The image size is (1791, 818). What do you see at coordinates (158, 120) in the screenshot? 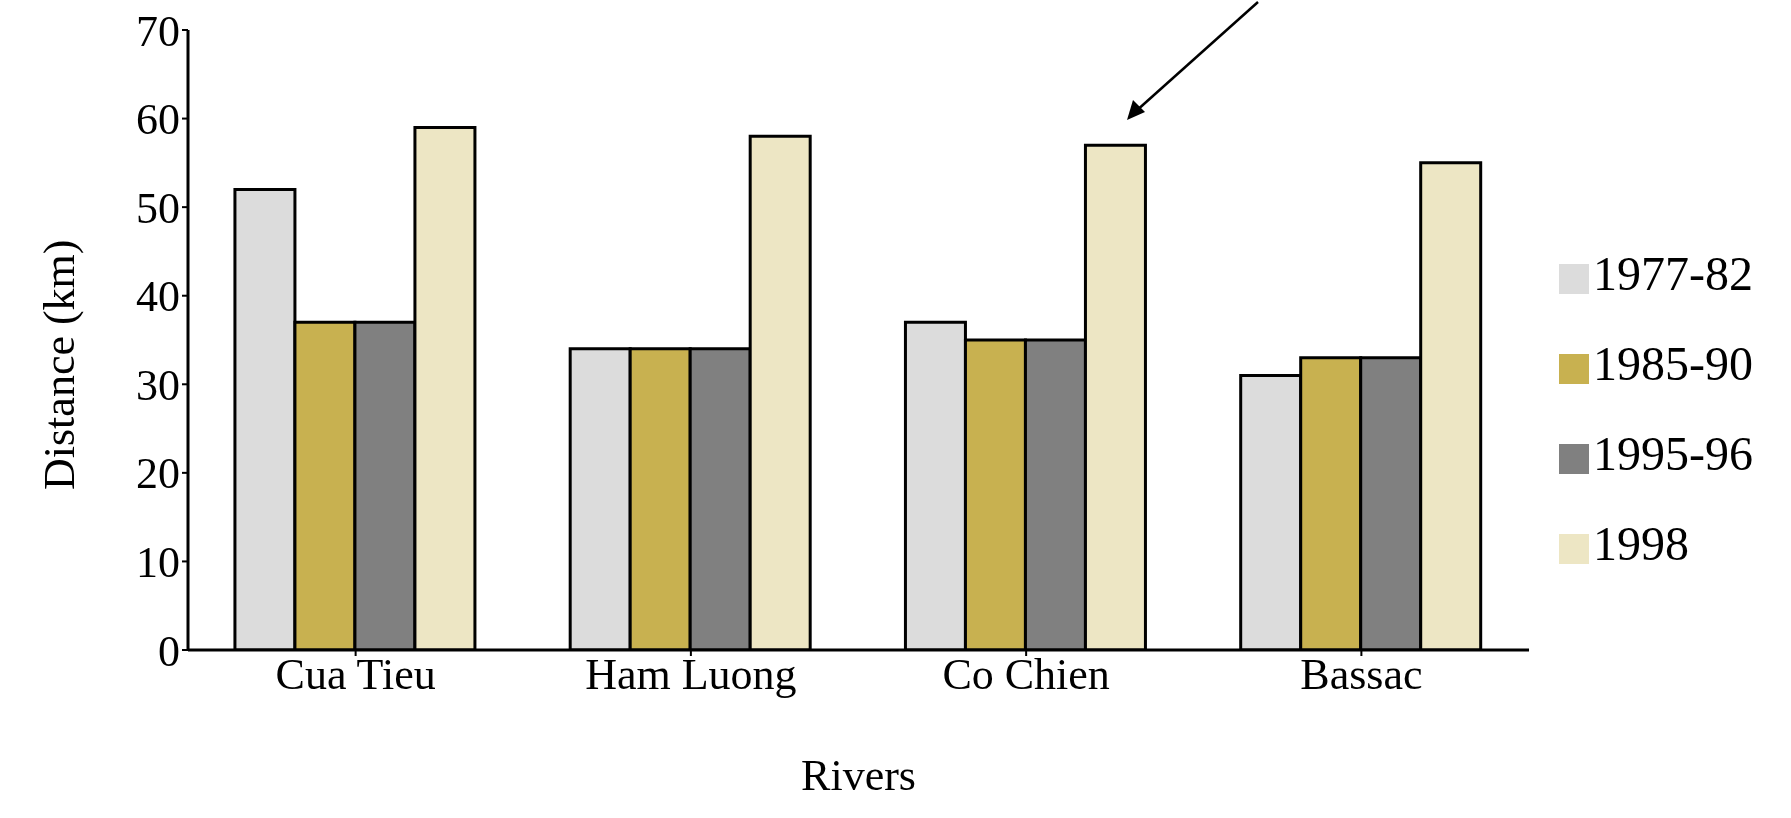
I see `y-tick-label: 60` at bounding box center [158, 120].